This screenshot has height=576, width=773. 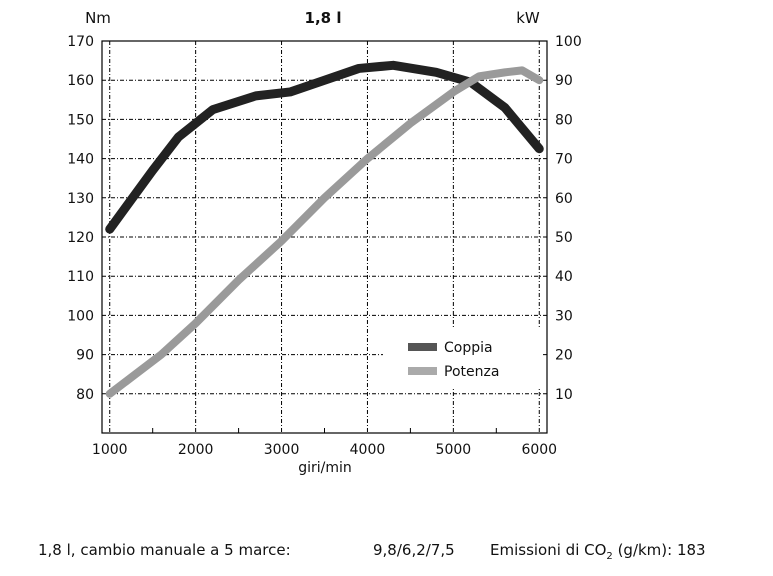 What do you see at coordinates (564, 277) in the screenshot?
I see `y-right-tick-label: 40` at bounding box center [564, 277].